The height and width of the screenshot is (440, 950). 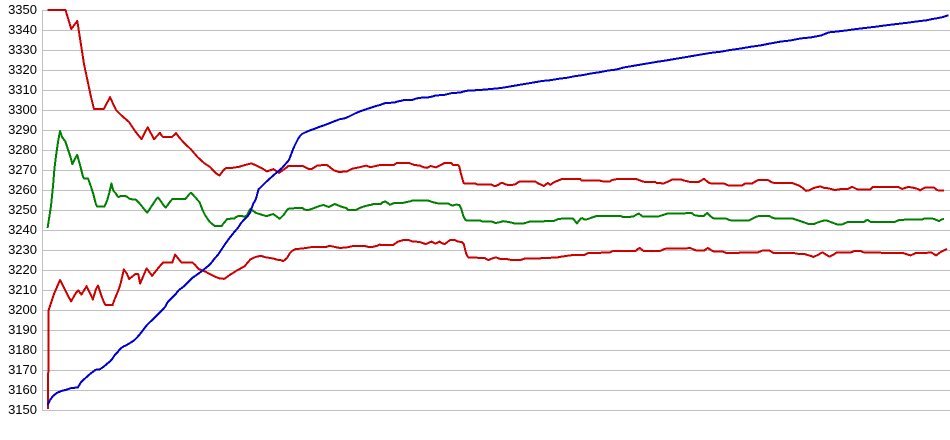 I want to click on svg-text: 3230, so click(x=22, y=249).